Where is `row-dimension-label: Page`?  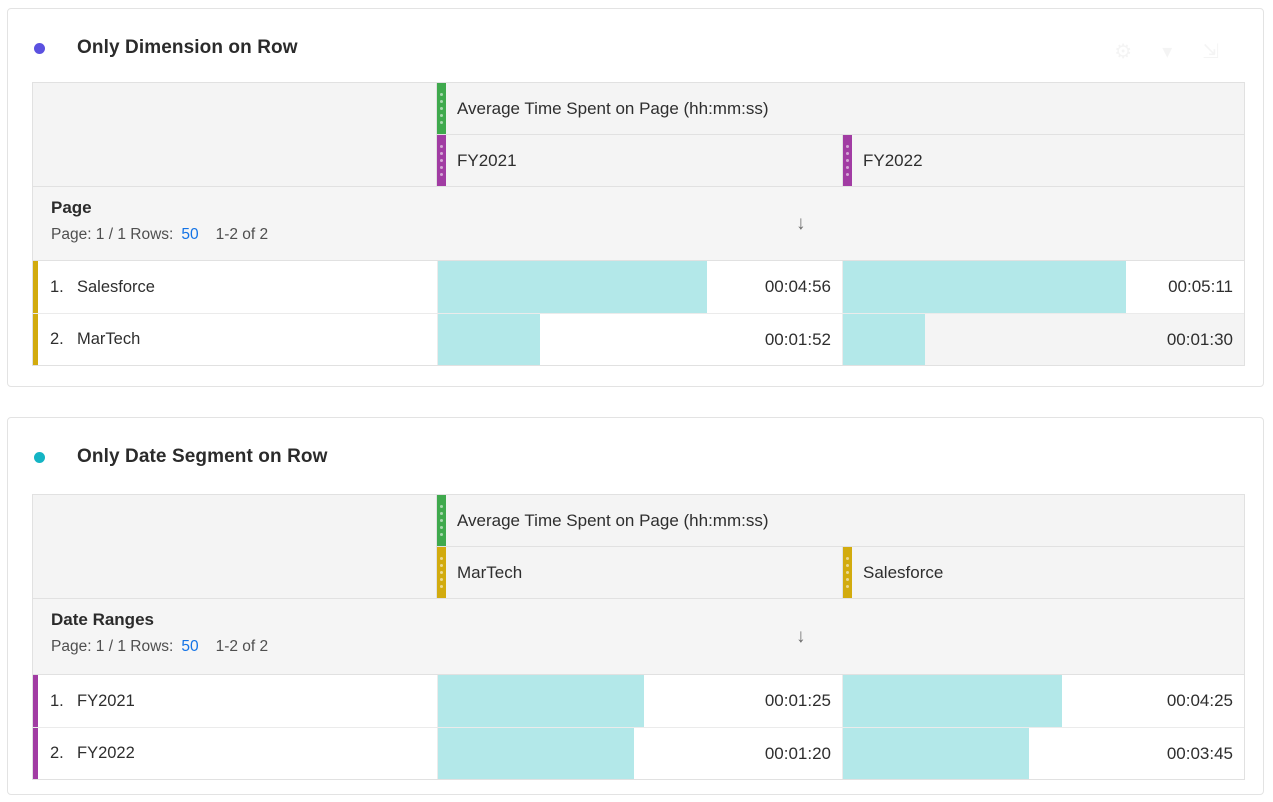
row-dimension-label: Page is located at coordinates (71, 207).